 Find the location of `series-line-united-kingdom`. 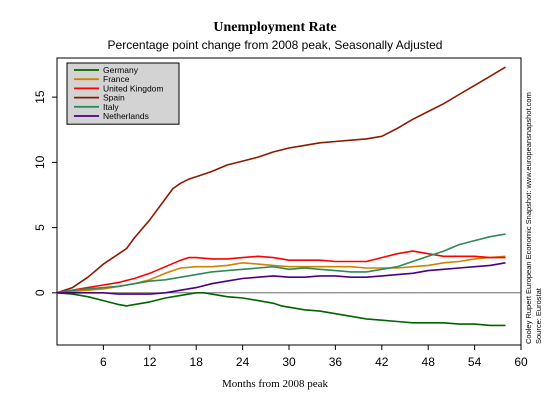

series-line-united-kingdom is located at coordinates (281, 272).